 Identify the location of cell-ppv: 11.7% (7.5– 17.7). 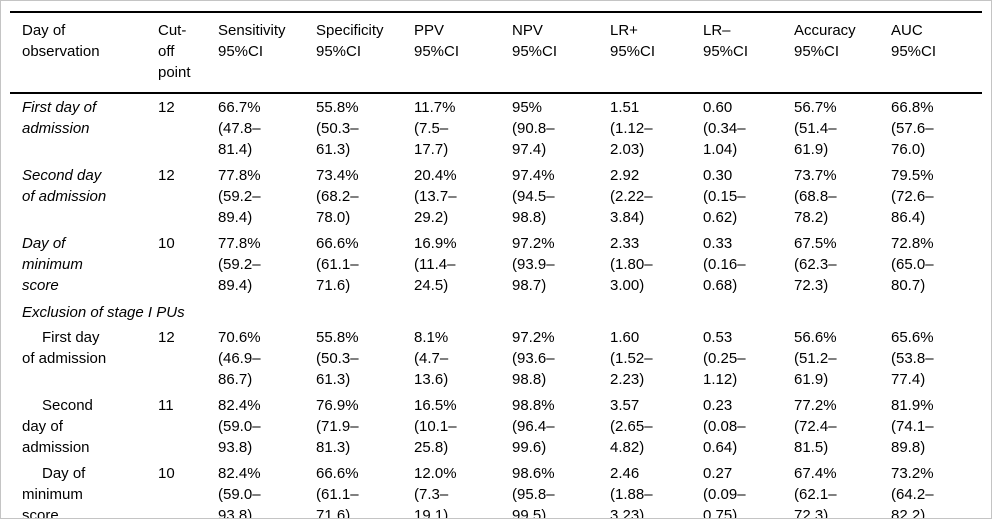
(435, 128).